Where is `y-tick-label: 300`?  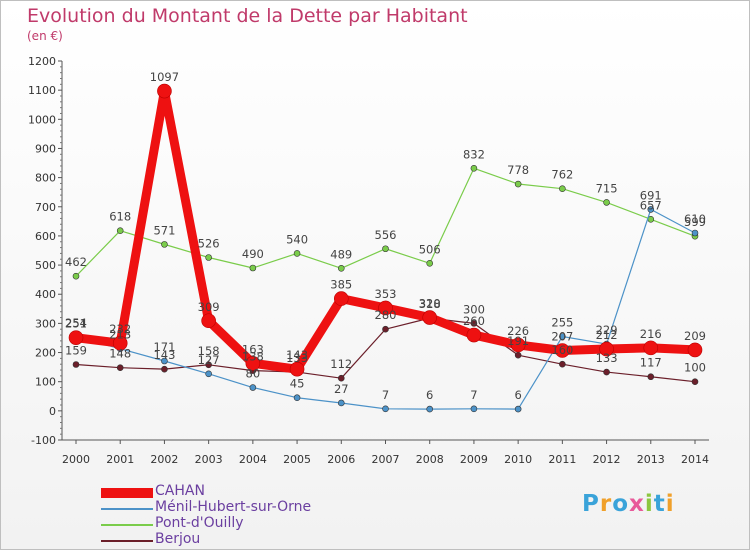
y-tick-label: 300 is located at coordinates (45, 323).